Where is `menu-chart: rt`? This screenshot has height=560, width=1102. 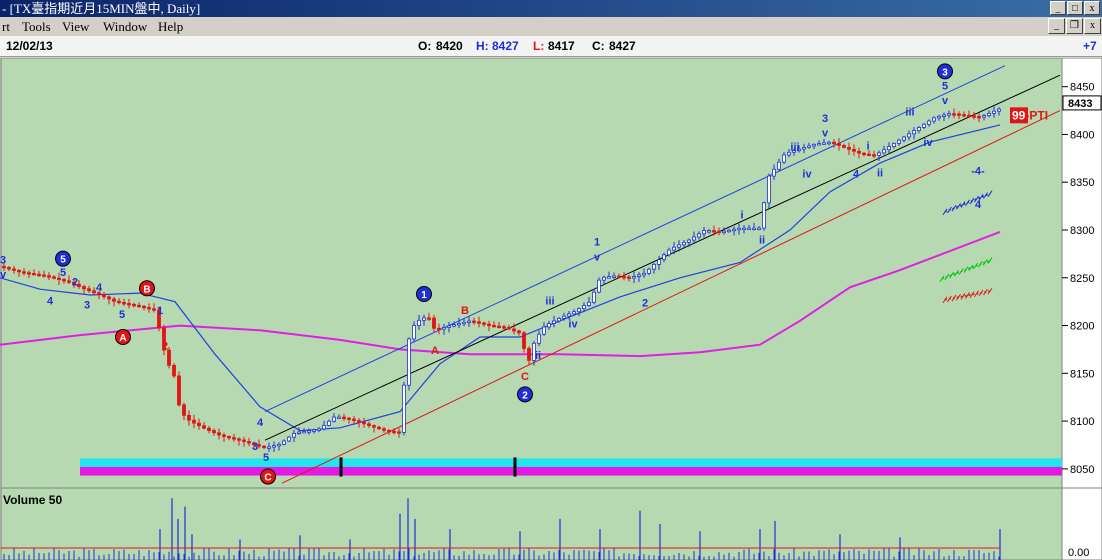
menu-chart: rt is located at coordinates (6, 26).